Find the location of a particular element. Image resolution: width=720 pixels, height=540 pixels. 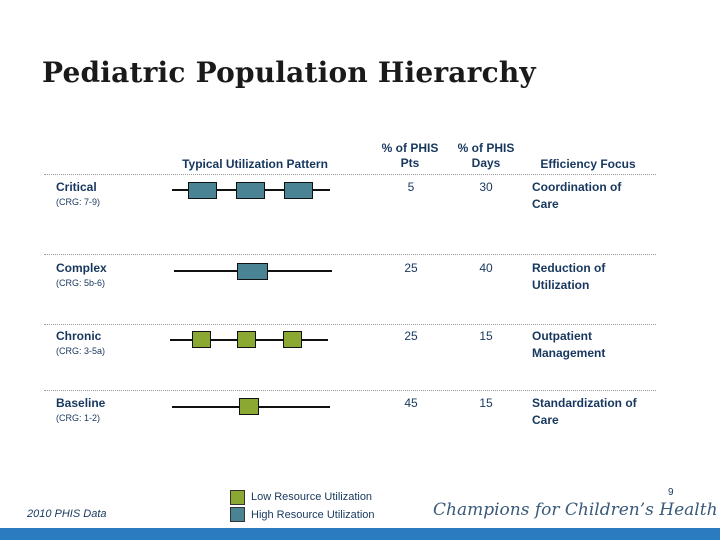

header-pct-days-line2: Days is located at coordinates (486, 163).